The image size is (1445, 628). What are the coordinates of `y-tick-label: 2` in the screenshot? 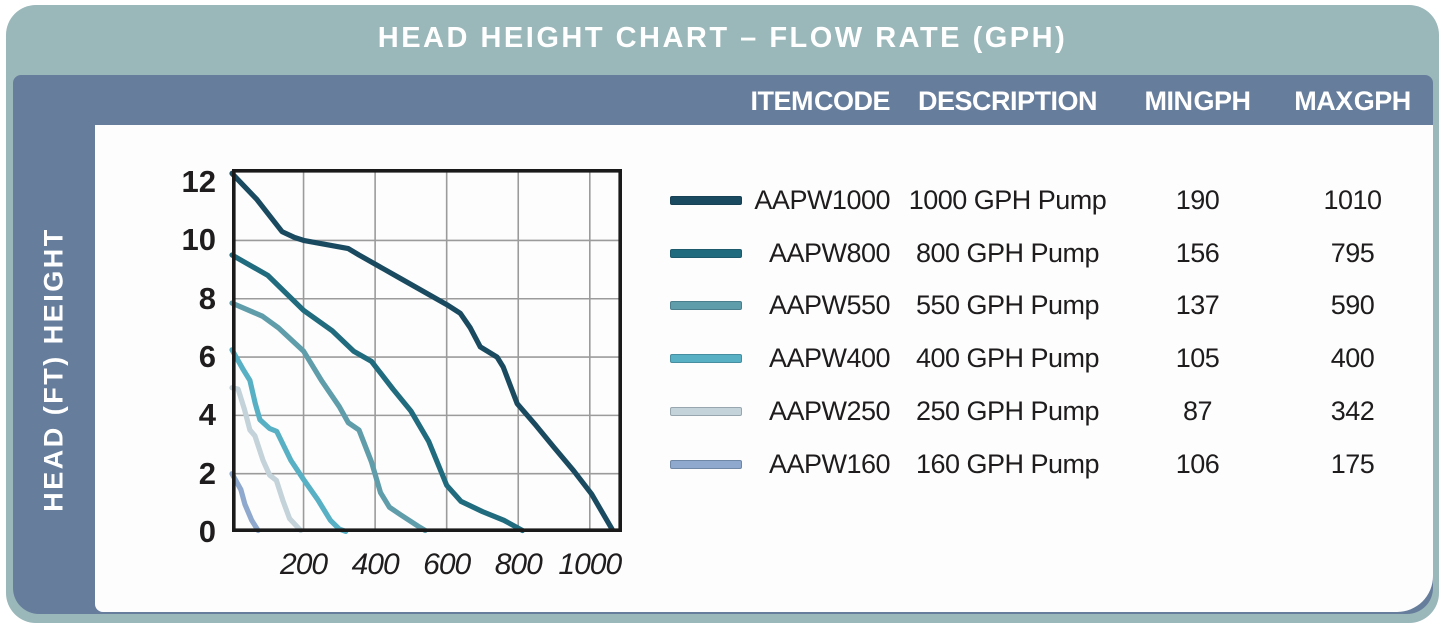 It's located at (207, 473).